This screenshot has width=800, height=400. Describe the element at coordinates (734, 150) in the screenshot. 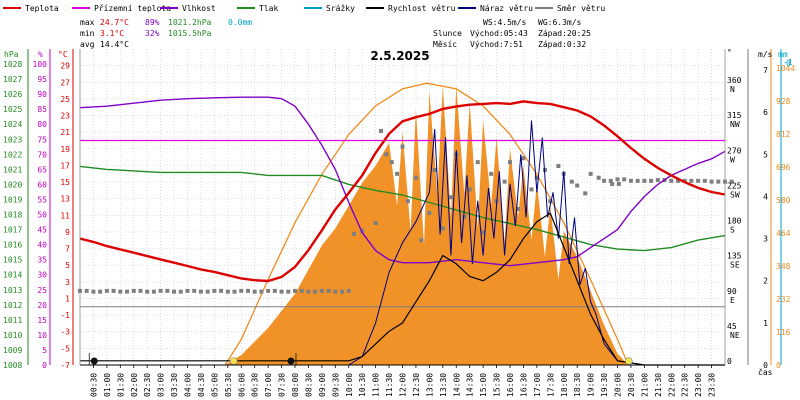

I see `direction-tick-label: 270` at that location.